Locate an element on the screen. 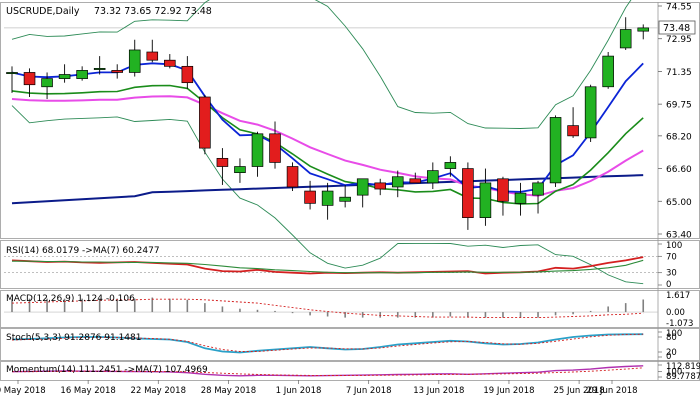 This screenshot has width=700, height=405. last-price-label: 73.48 is located at coordinates (676, 28).